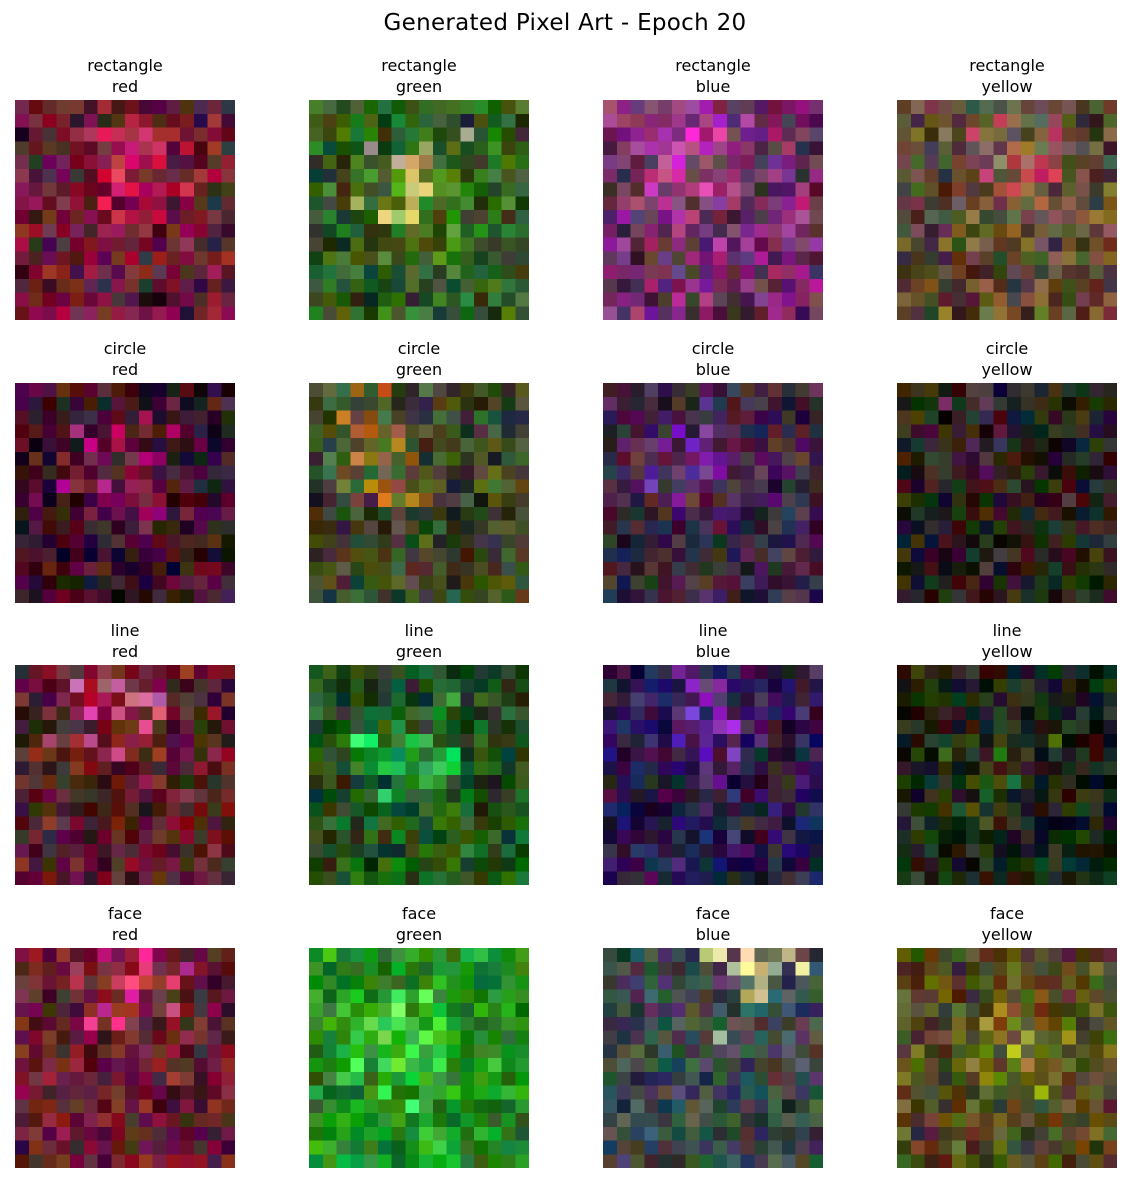  I want to click on figure-title: Generated Pixel Art - Epoch 20, so click(565, 23).